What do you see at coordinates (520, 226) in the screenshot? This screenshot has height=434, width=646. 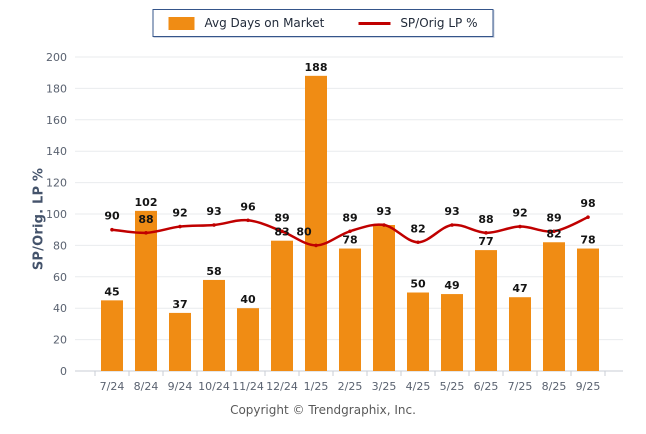 I see `line-point-7/25` at bounding box center [520, 226].